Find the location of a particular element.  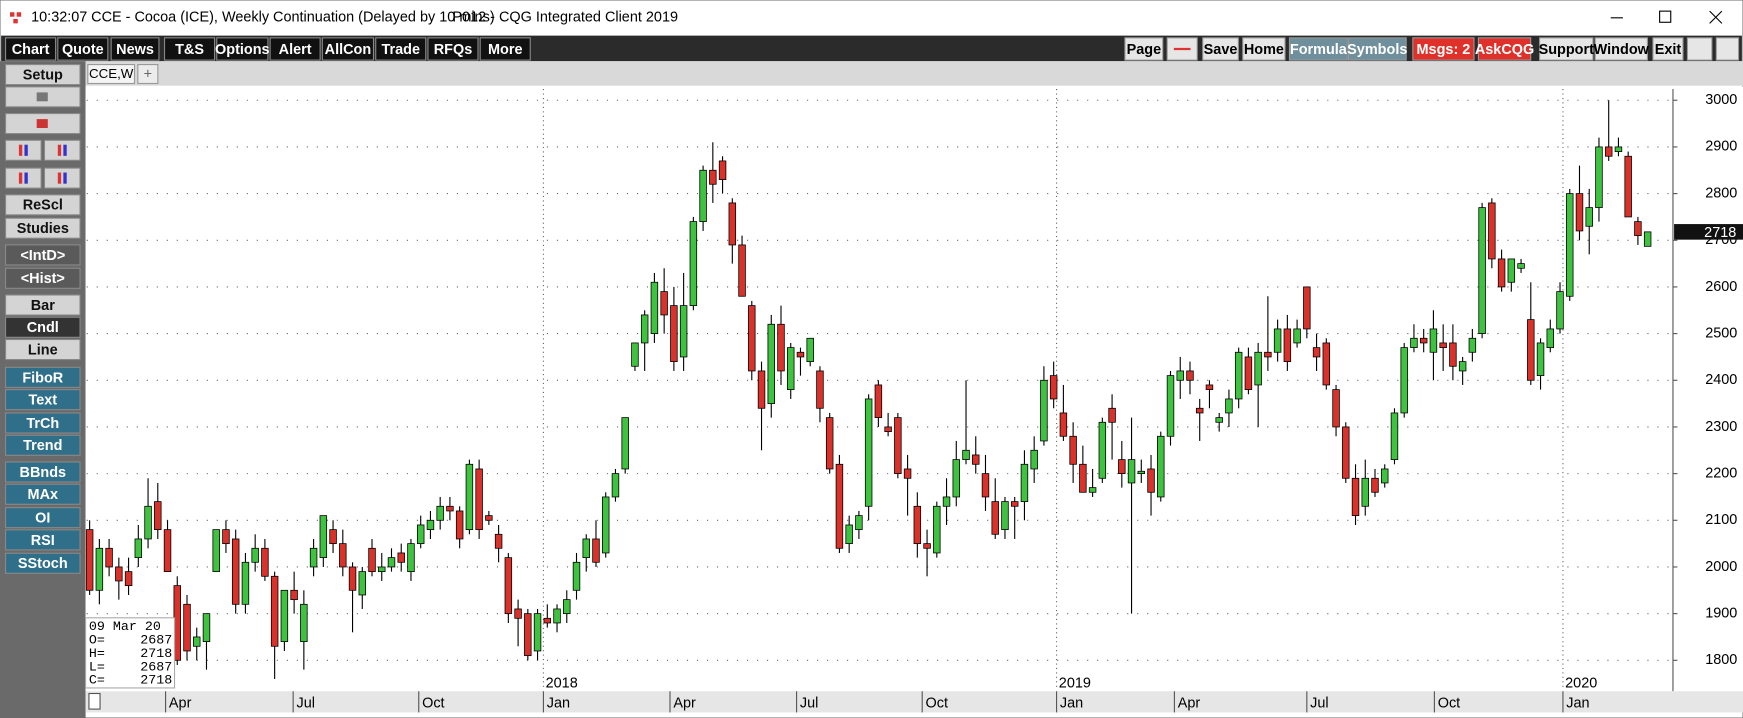

restore-icon-button is located at coordinates (1699, 49).